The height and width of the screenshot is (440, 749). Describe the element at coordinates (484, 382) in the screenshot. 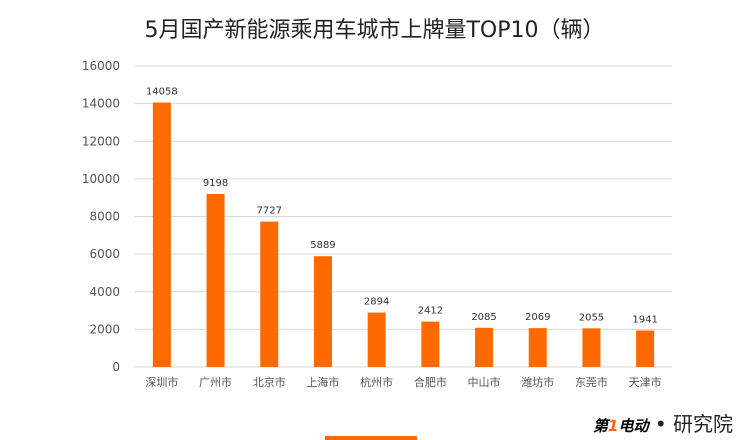

I see `x-tick-label: 中山市` at that location.